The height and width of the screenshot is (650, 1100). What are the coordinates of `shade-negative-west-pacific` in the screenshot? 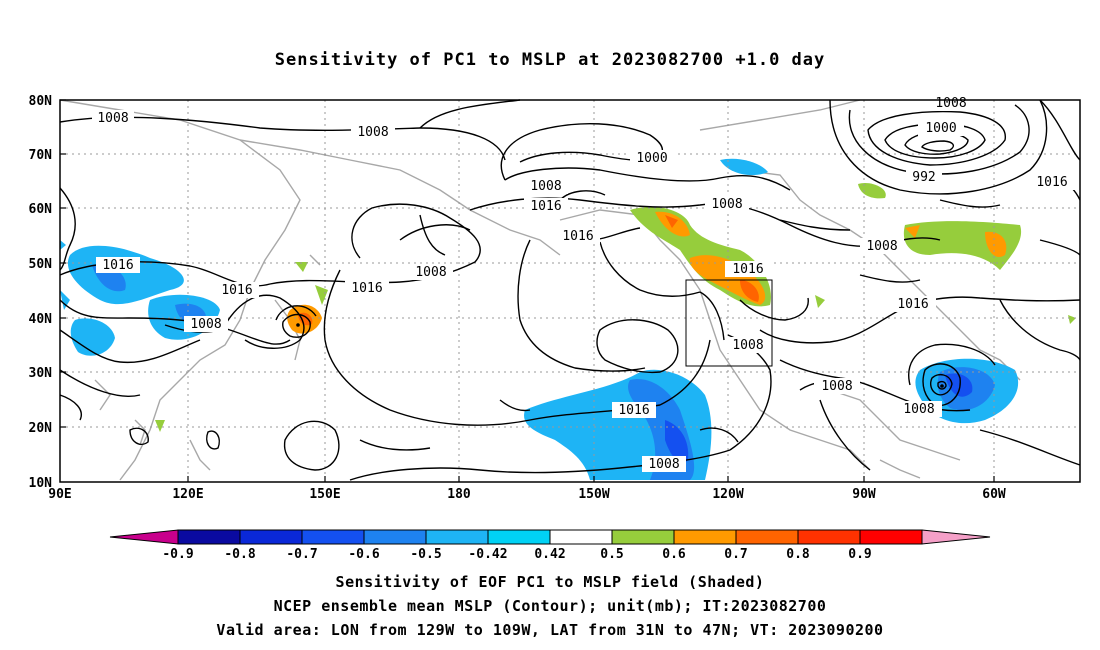 It's located at (125, 275).